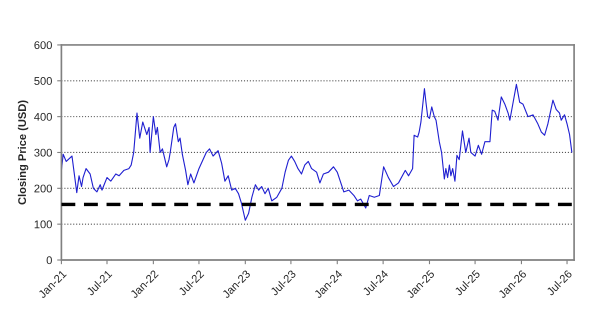 Image resolution: width=614 pixels, height=321 pixels. Describe the element at coordinates (43, 45) in the screenshot. I see `y-tick-label: 600` at that location.